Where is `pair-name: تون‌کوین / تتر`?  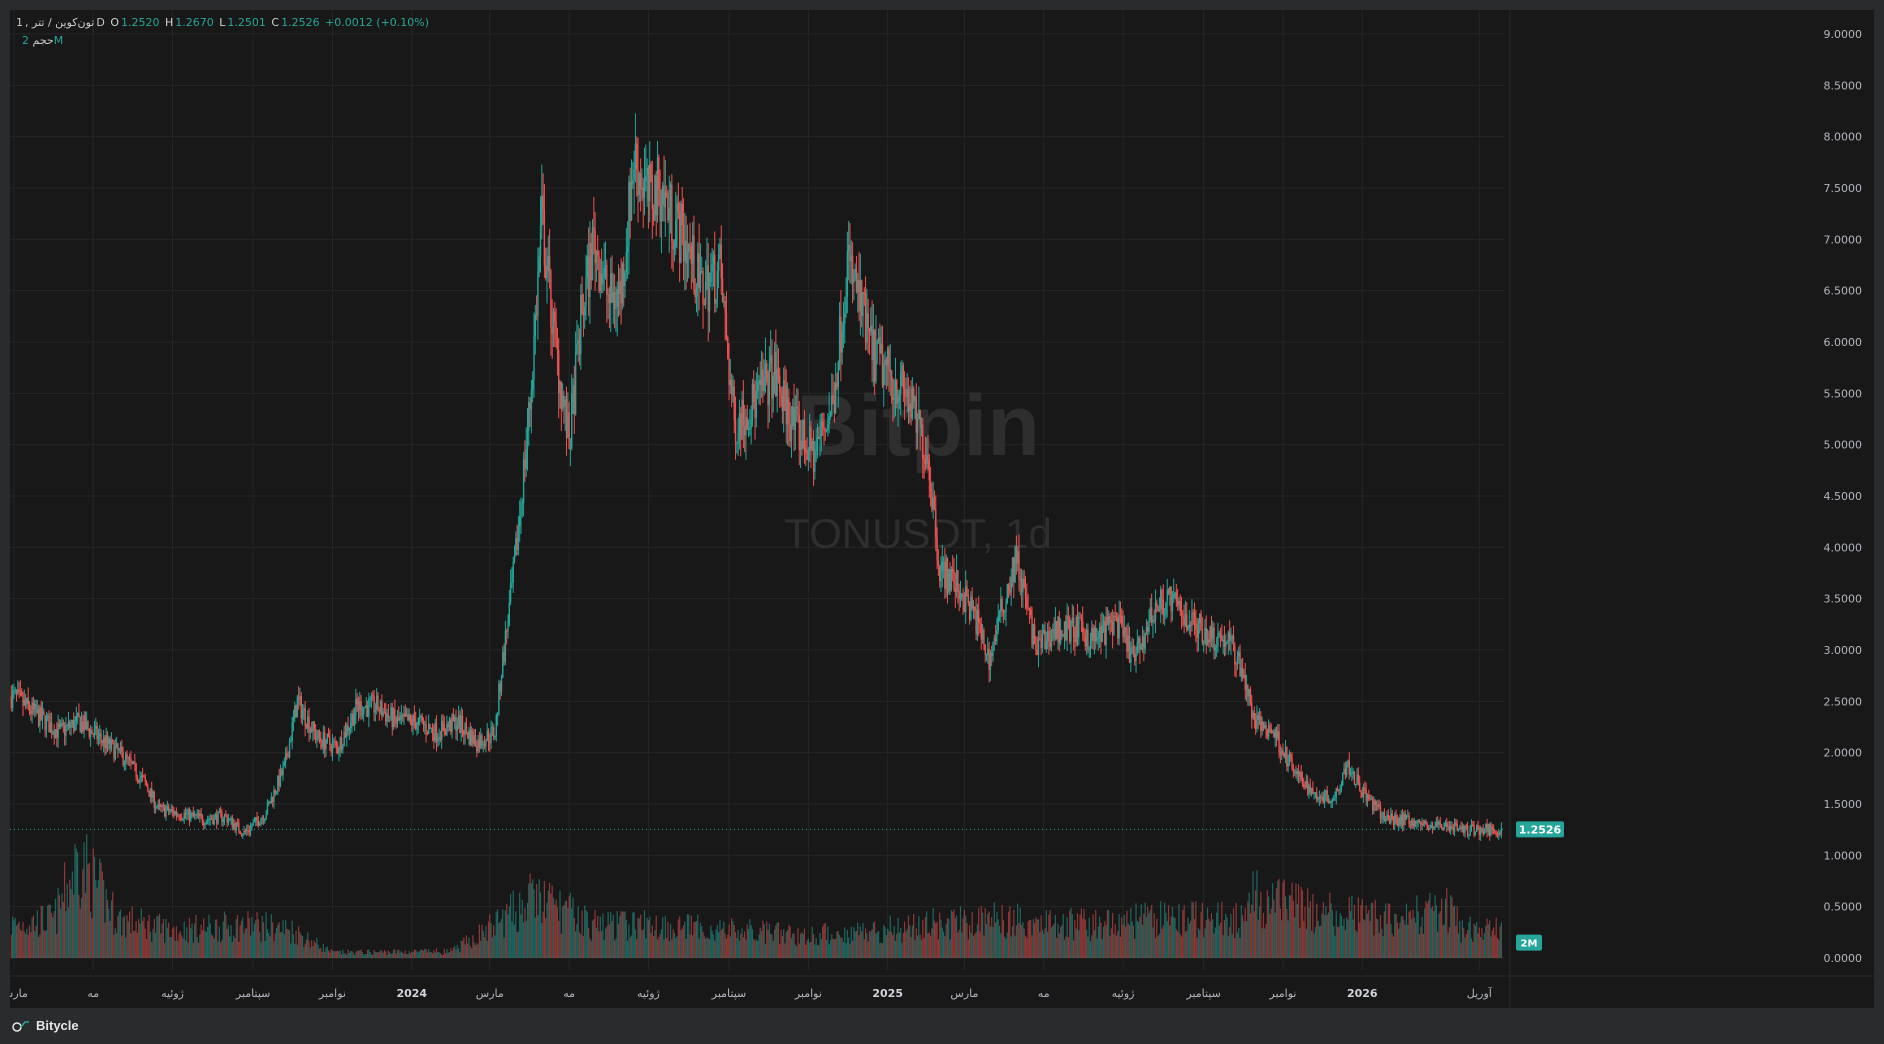 pair-name: تون‌کوین / تتر is located at coordinates (63, 22).